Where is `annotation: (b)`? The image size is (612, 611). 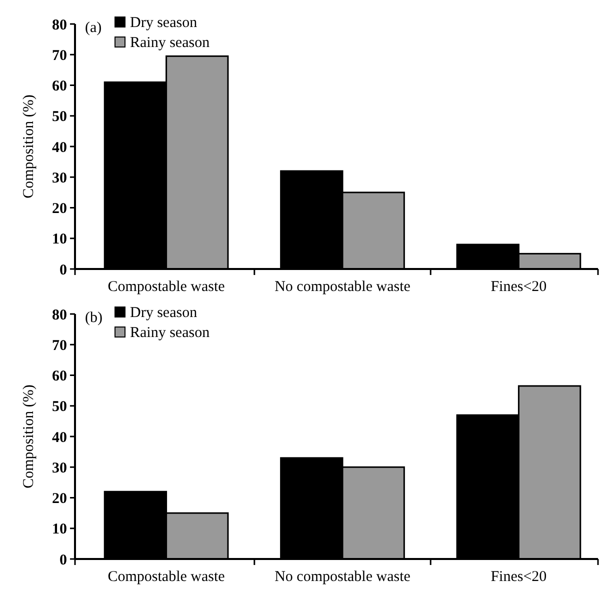
annotation: (b) is located at coordinates (93, 318).